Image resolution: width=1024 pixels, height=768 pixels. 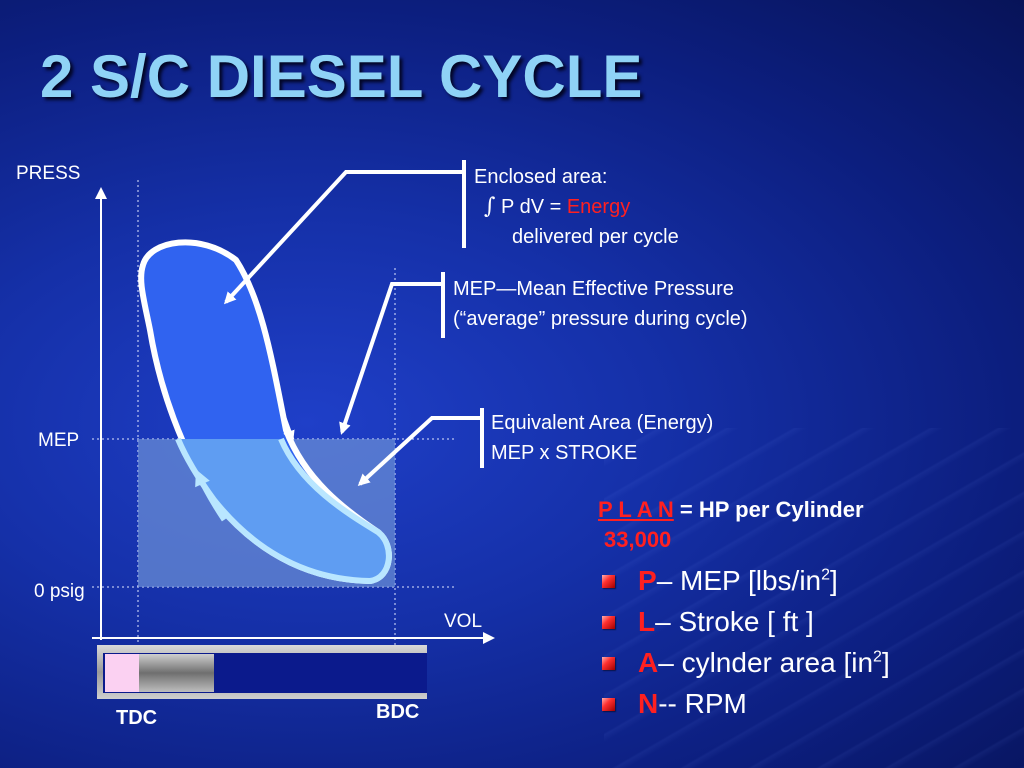 What do you see at coordinates (48, 173) in the screenshot?
I see `y-axis-label: PRESS` at bounding box center [48, 173].